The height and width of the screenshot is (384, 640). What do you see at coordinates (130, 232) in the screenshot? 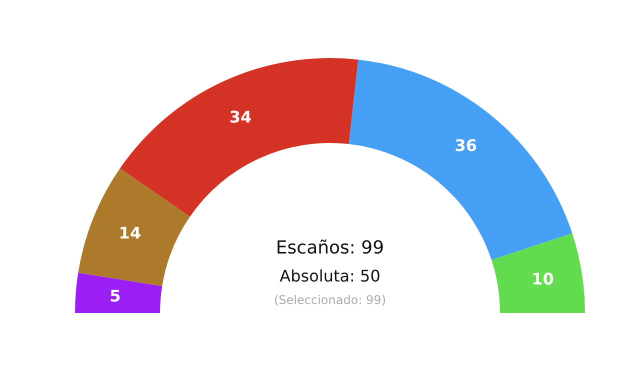
I see `data-label: 14` at bounding box center [130, 232].